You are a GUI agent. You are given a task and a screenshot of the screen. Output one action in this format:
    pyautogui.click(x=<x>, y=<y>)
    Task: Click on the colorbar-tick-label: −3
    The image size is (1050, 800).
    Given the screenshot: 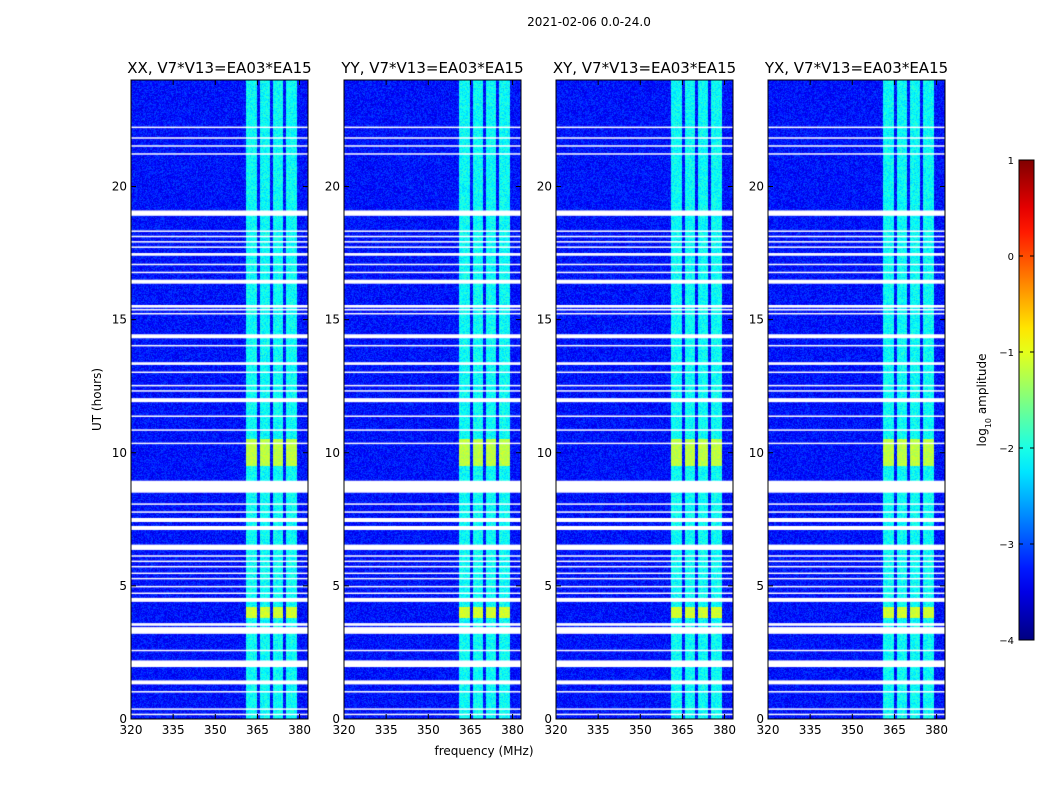 What is the action you would take?
    pyautogui.click(x=1006, y=545)
    